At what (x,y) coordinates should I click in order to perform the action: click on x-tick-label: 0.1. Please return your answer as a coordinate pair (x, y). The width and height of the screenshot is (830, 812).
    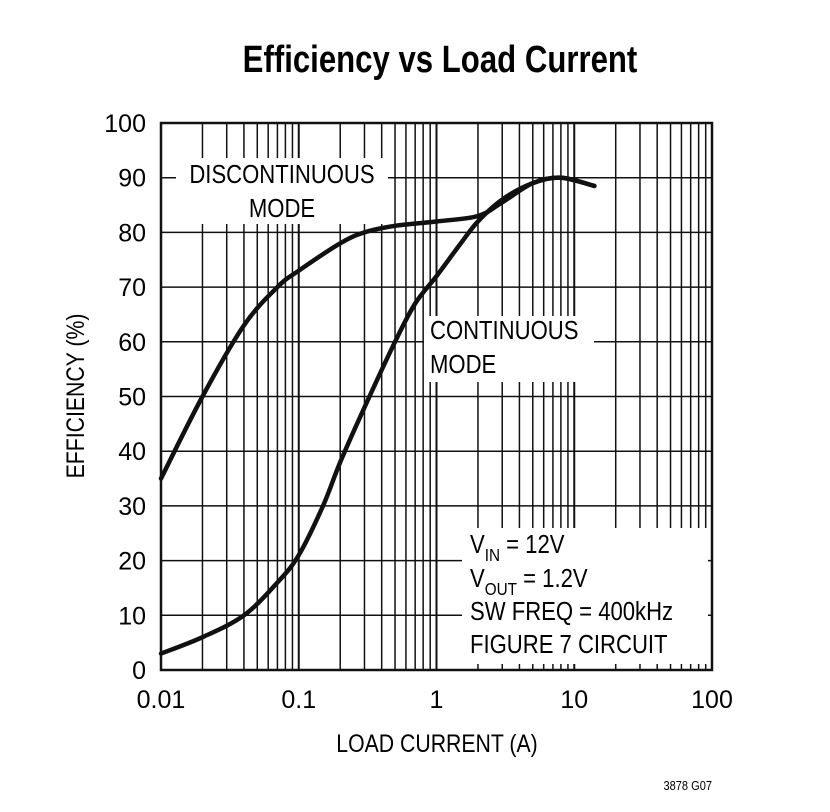
    Looking at the image, I should click on (298, 700).